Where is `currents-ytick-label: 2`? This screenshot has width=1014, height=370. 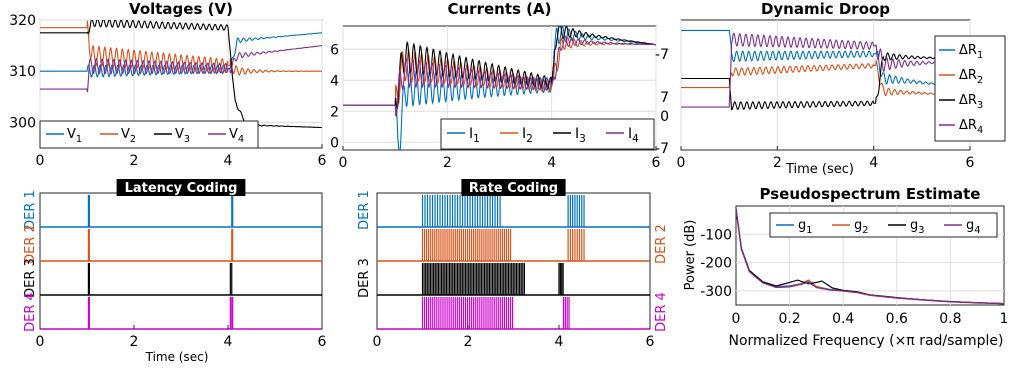 currents-ytick-label: 2 is located at coordinates (334, 112).